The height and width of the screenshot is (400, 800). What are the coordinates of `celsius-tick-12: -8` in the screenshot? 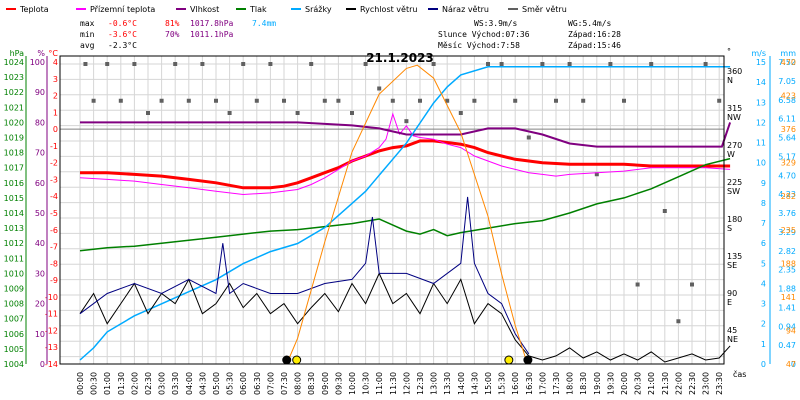 It's located at (54, 263).